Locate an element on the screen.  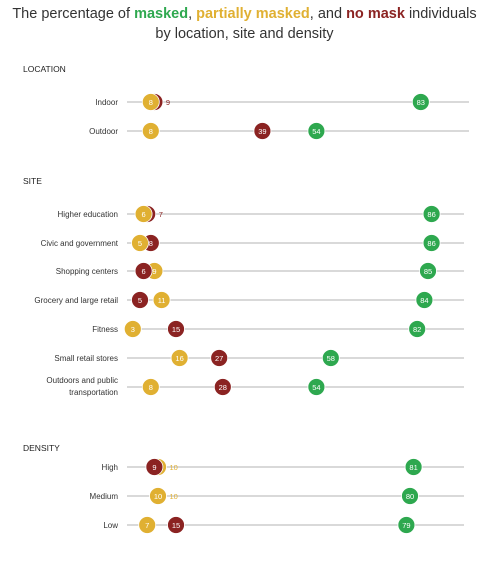
dot-masked-medium is located at coordinates (410, 496).